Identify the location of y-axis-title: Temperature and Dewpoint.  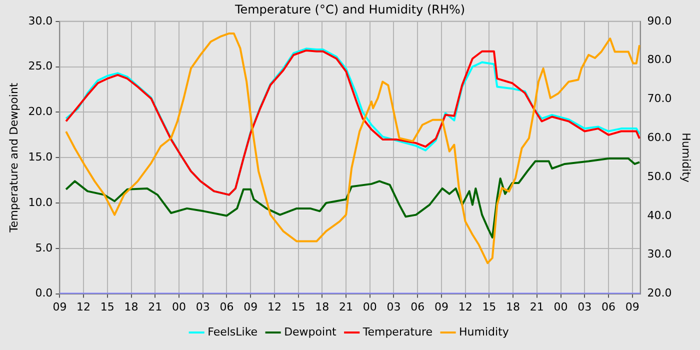
(13, 158).